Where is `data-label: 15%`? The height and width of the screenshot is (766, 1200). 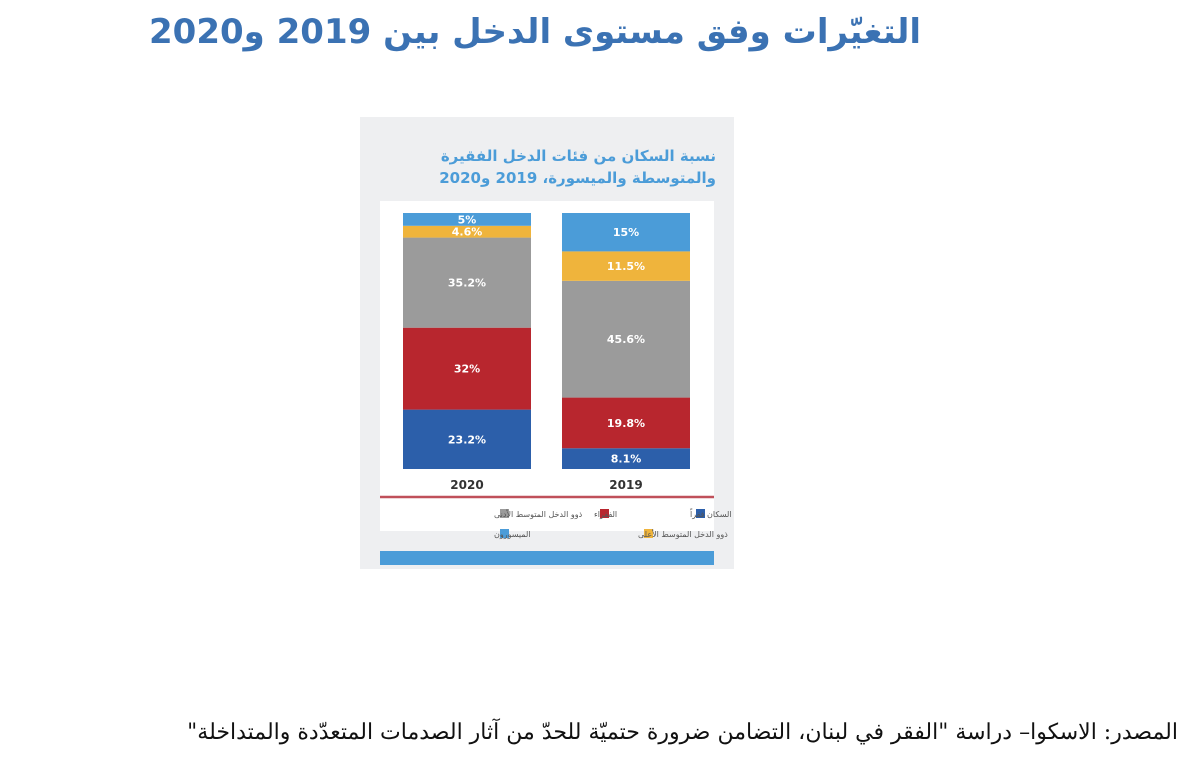 data-label: 15% is located at coordinates (626, 232).